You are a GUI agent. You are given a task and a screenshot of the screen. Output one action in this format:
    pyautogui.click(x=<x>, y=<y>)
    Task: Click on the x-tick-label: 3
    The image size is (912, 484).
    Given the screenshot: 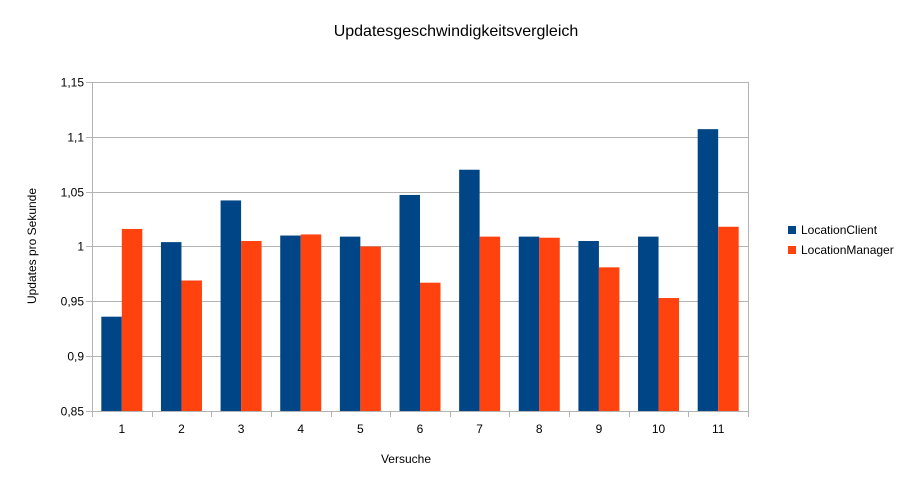 What is the action you would take?
    pyautogui.click(x=241, y=429)
    